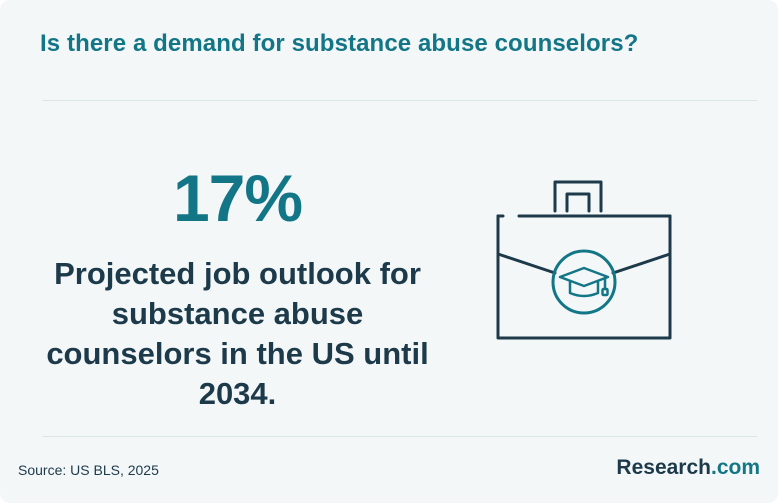  Describe the element at coordinates (584, 260) in the screenshot. I see `briefcase-graduation-cap-icon` at that location.